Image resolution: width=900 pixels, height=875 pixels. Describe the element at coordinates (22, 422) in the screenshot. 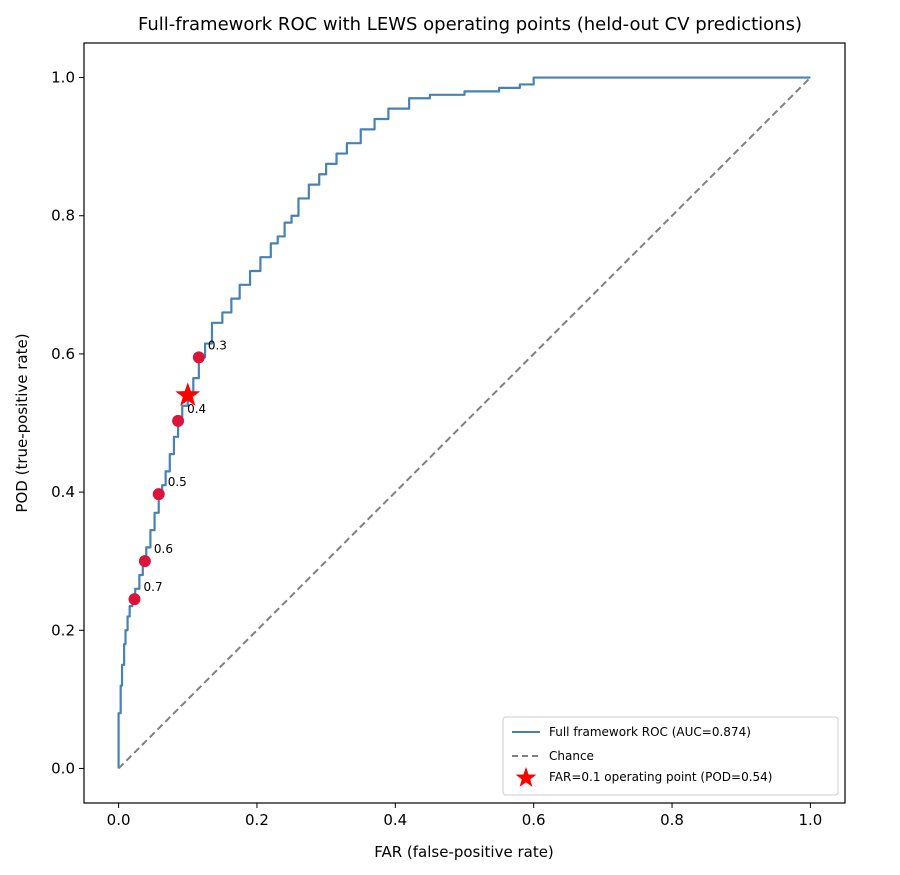

I see `y-axis-title: POD (true-positive rate)` at that location.